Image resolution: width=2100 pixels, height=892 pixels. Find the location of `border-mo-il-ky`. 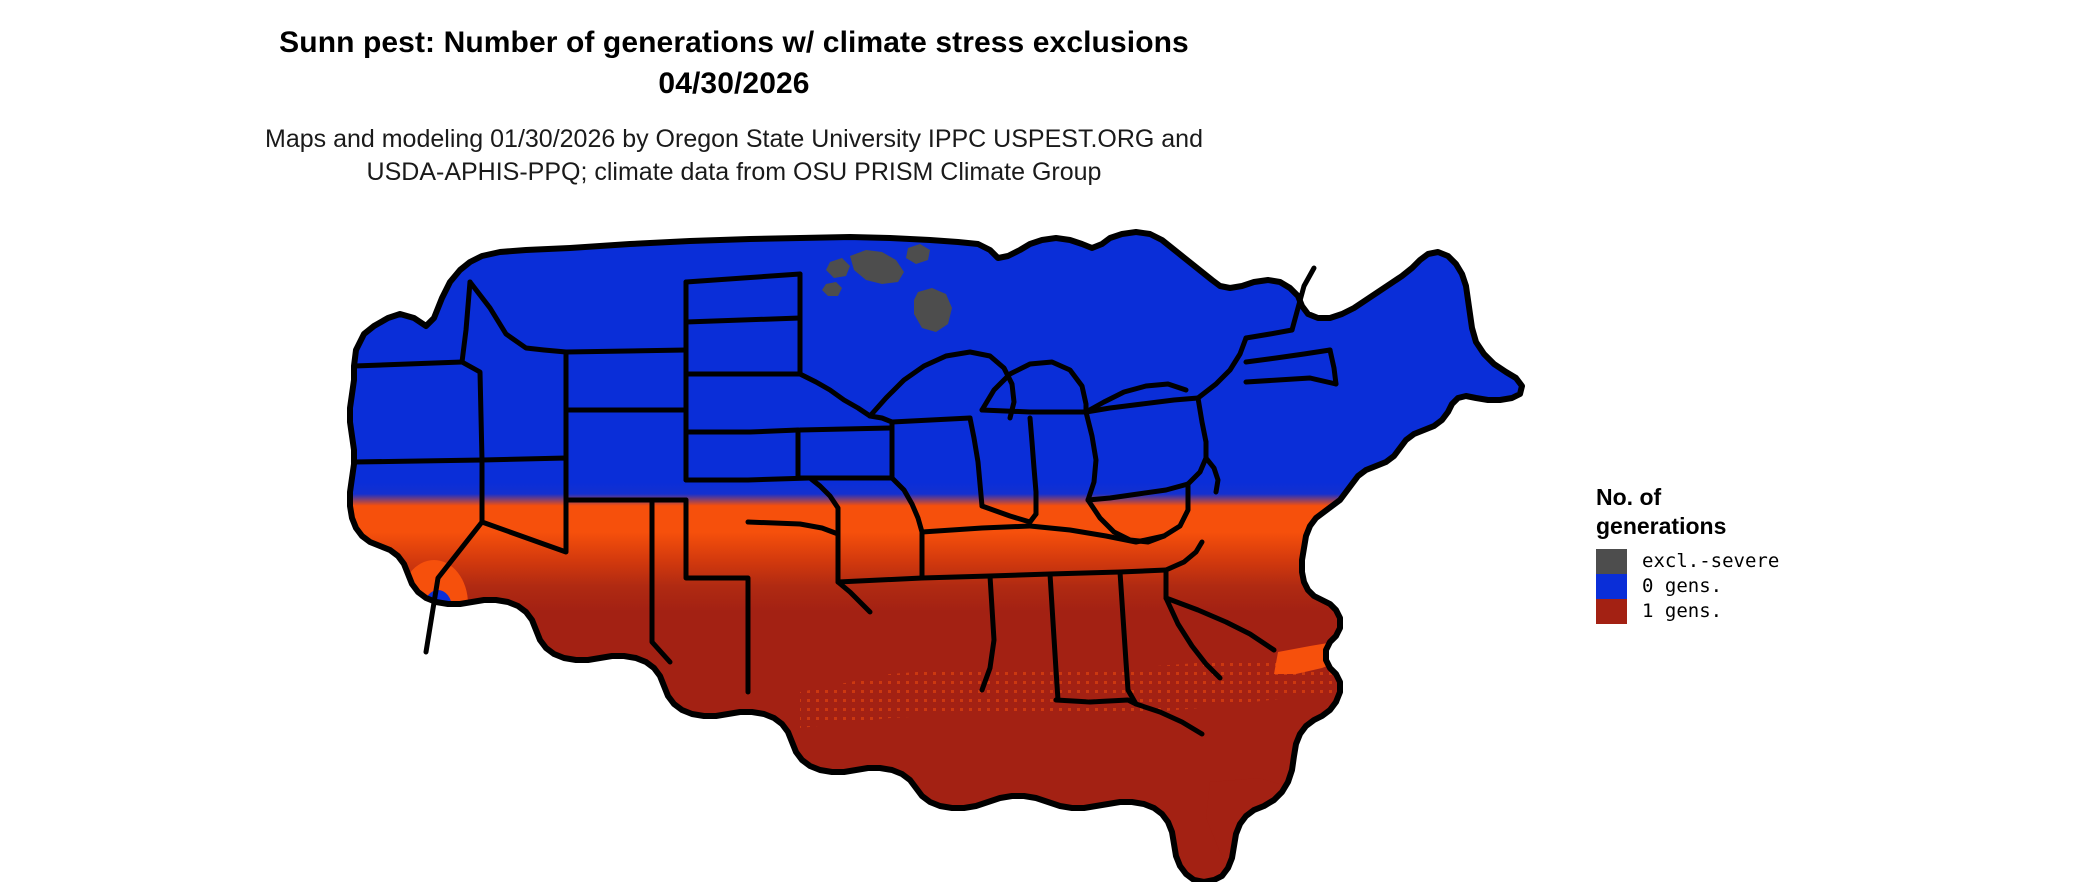

border-mo-il-ky is located at coordinates (907, 505).